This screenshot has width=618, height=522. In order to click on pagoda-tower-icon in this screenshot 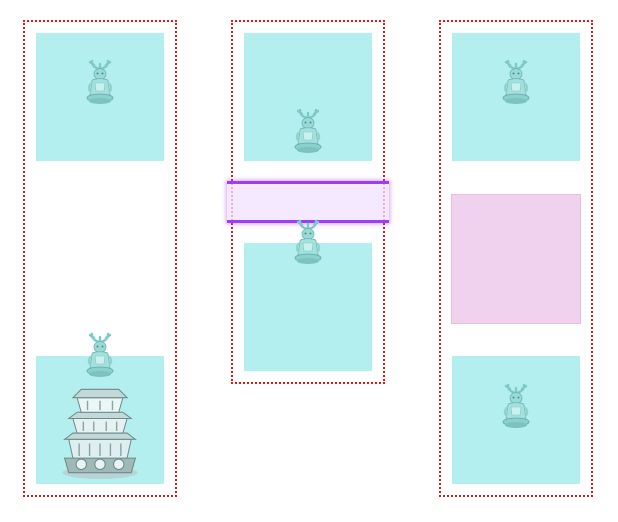, I will do `click(100, 431)`.